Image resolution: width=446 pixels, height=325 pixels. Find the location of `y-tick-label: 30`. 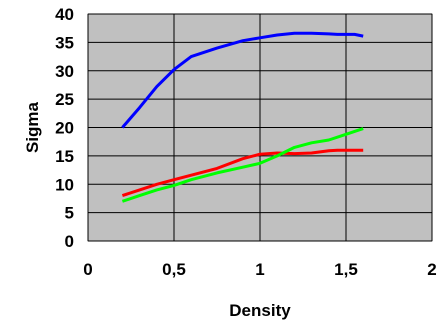

y-tick-label: 30 is located at coordinates (64, 71).